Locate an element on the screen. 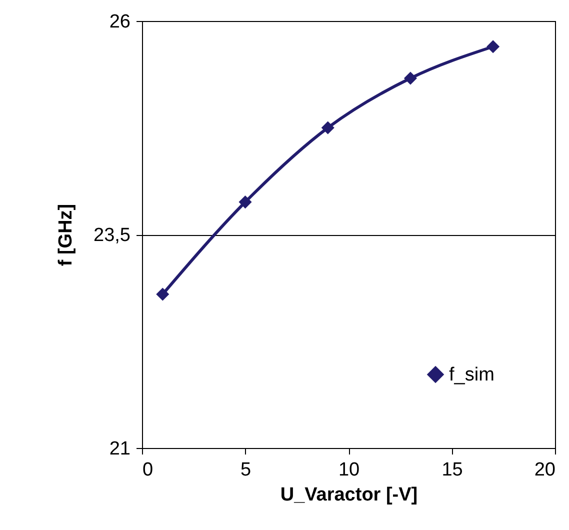 The image size is (569, 530). x-tick-label: 5 is located at coordinates (246, 470).